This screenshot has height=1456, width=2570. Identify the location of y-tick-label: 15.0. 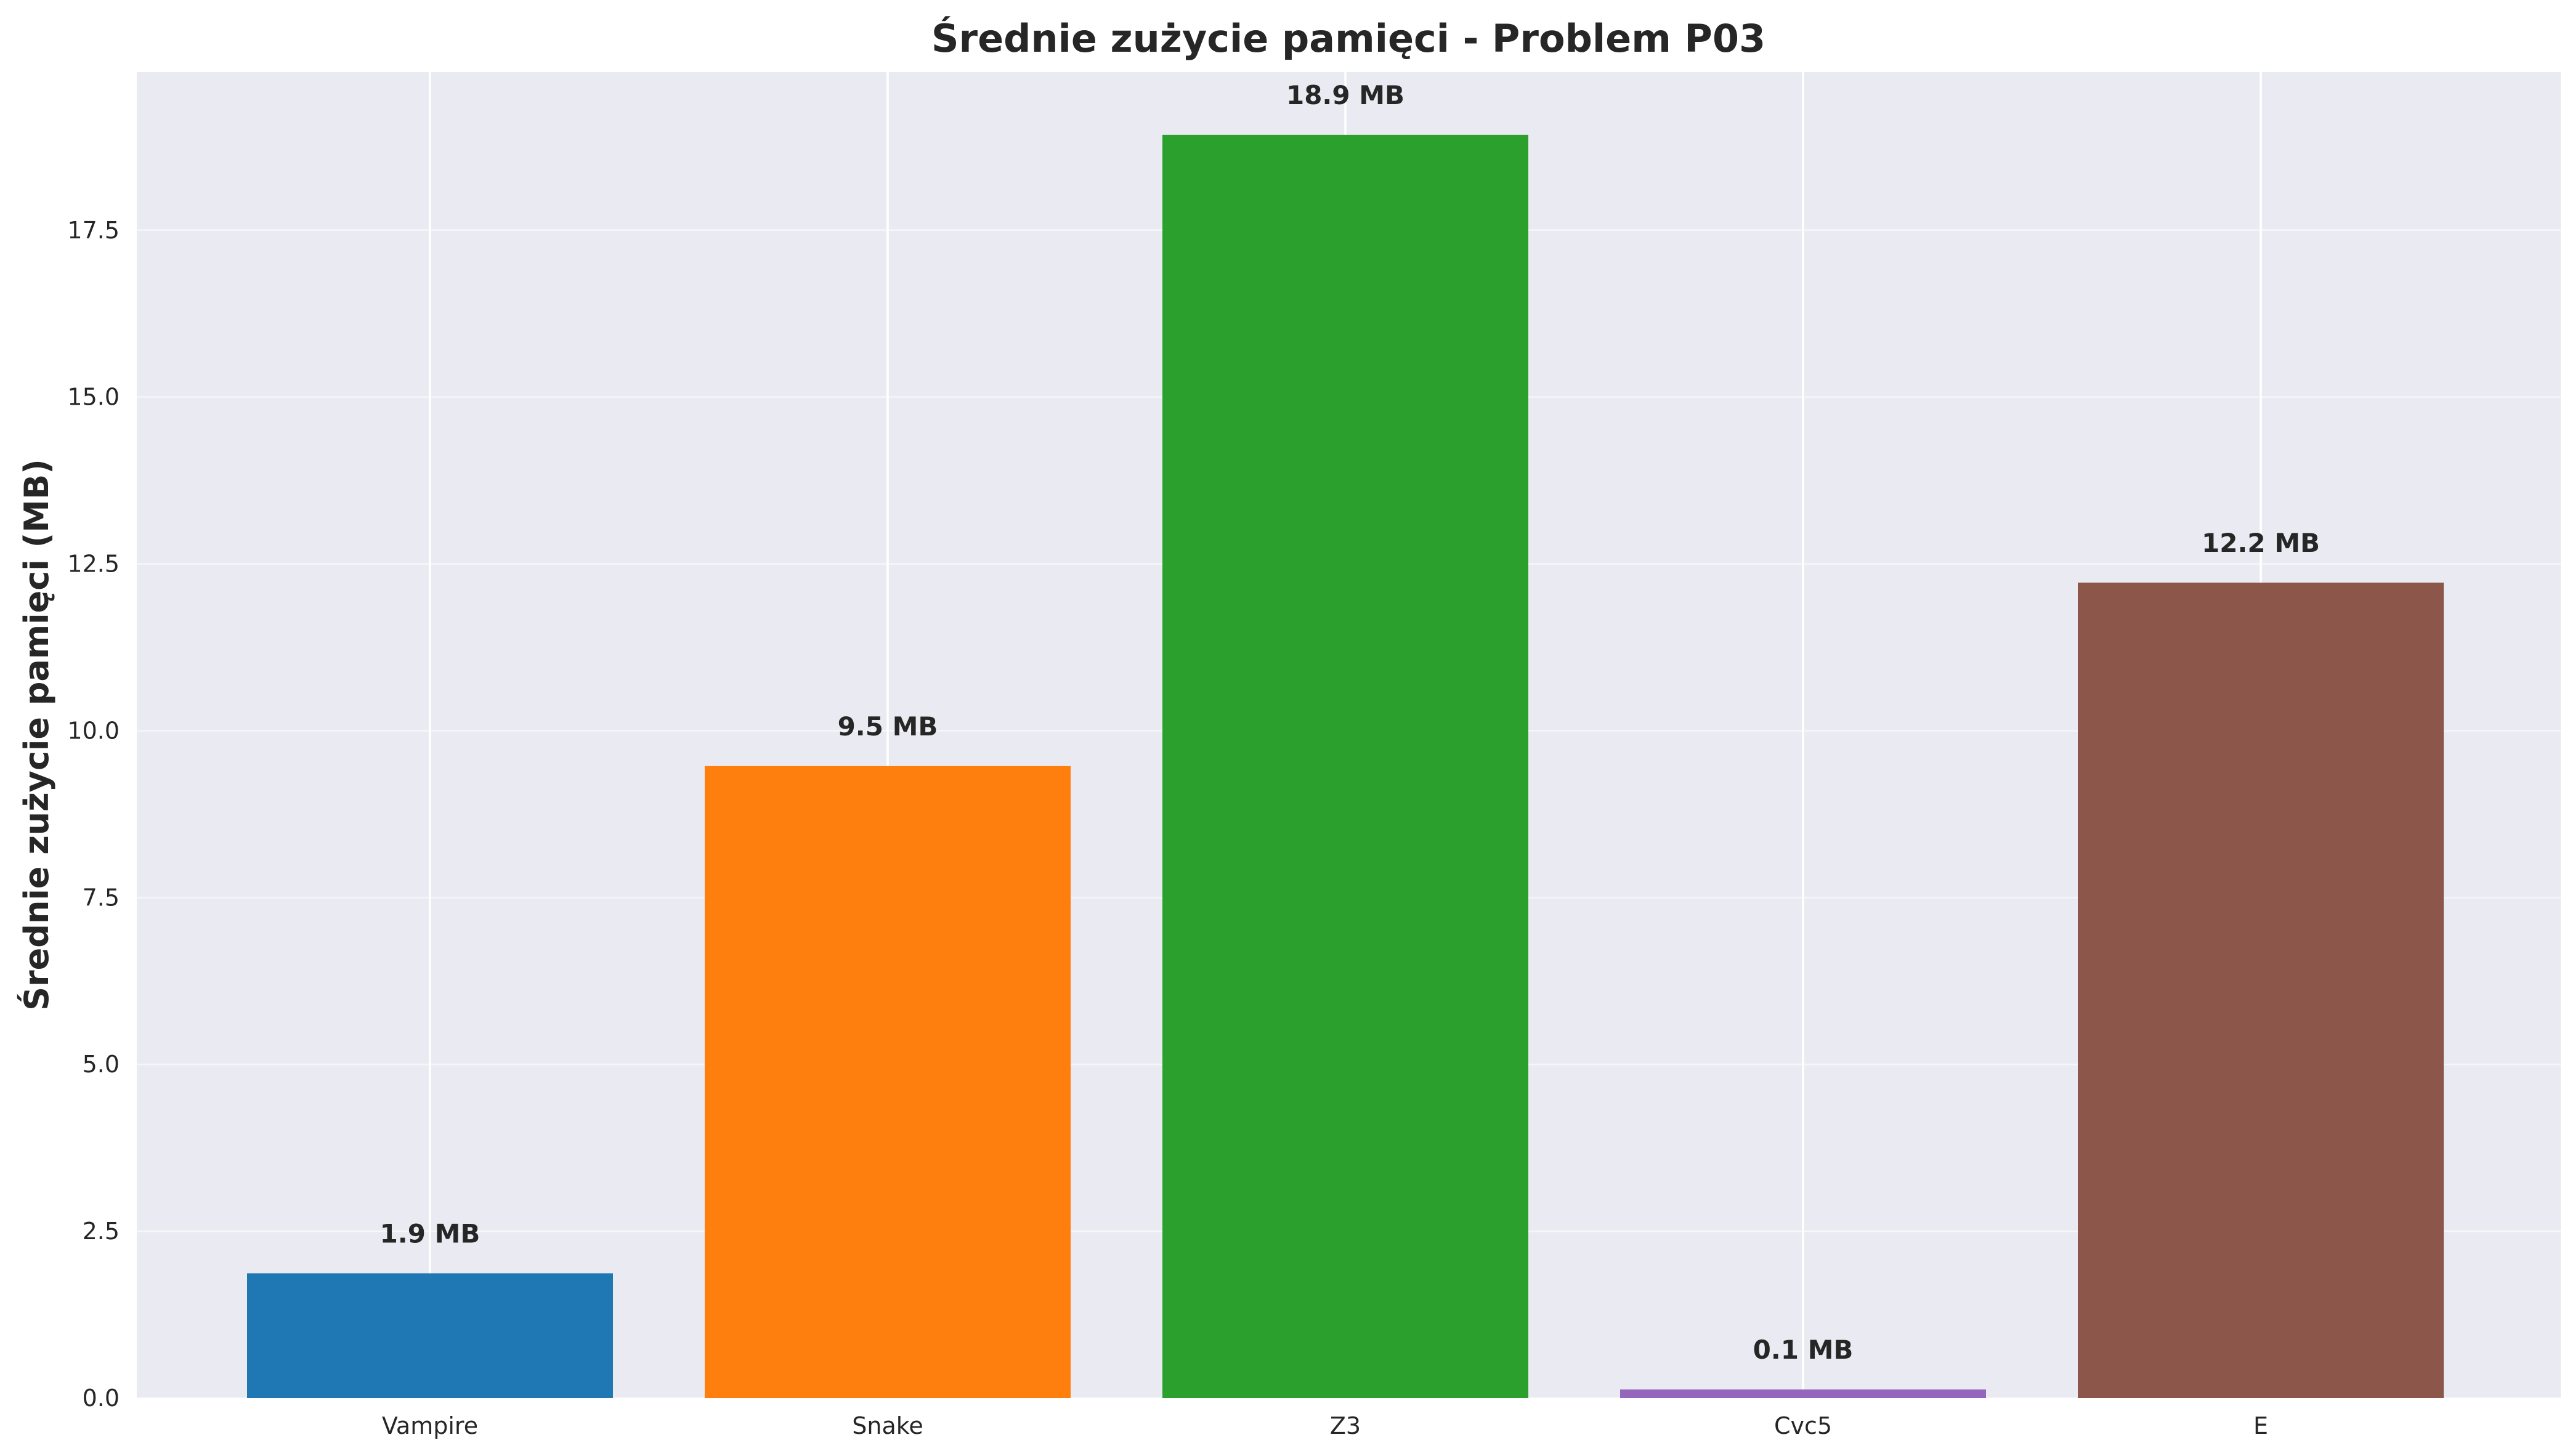
(93, 397).